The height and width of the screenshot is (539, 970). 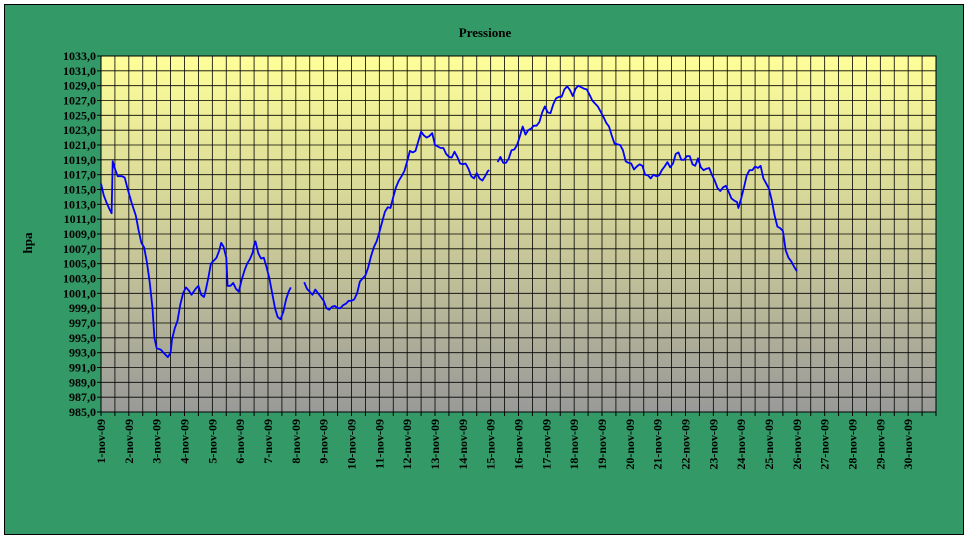 What do you see at coordinates (212, 441) in the screenshot?
I see `x-tick-label: 5-nov-09` at bounding box center [212, 441].